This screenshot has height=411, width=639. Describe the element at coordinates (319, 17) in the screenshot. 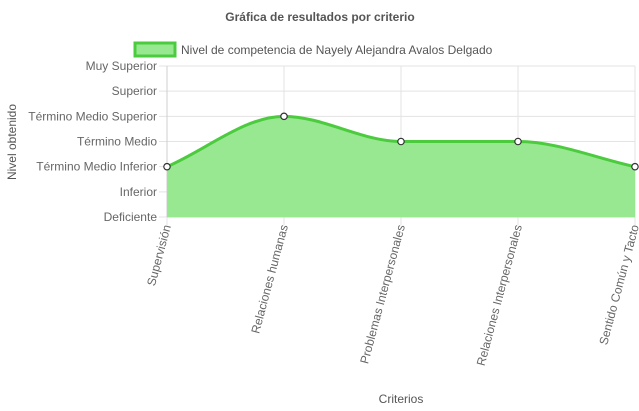

I see `chart-title: Gráfica de resultados por criterio` at that location.